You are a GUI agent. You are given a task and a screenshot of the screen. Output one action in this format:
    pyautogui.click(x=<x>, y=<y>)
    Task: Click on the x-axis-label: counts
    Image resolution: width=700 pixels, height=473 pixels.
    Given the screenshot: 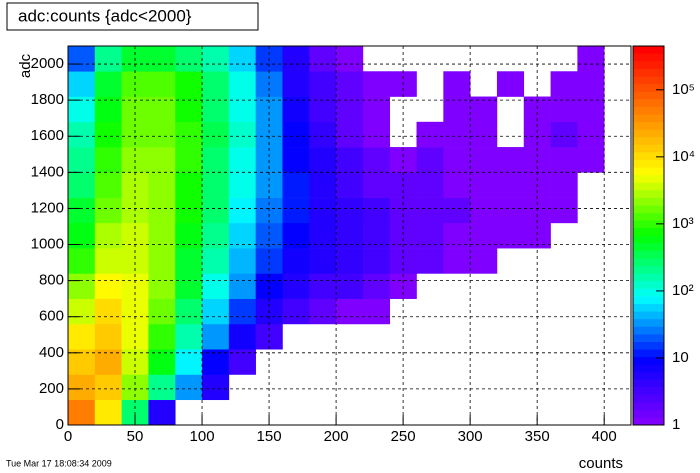 What is the action you would take?
    pyautogui.click(x=601, y=463)
    